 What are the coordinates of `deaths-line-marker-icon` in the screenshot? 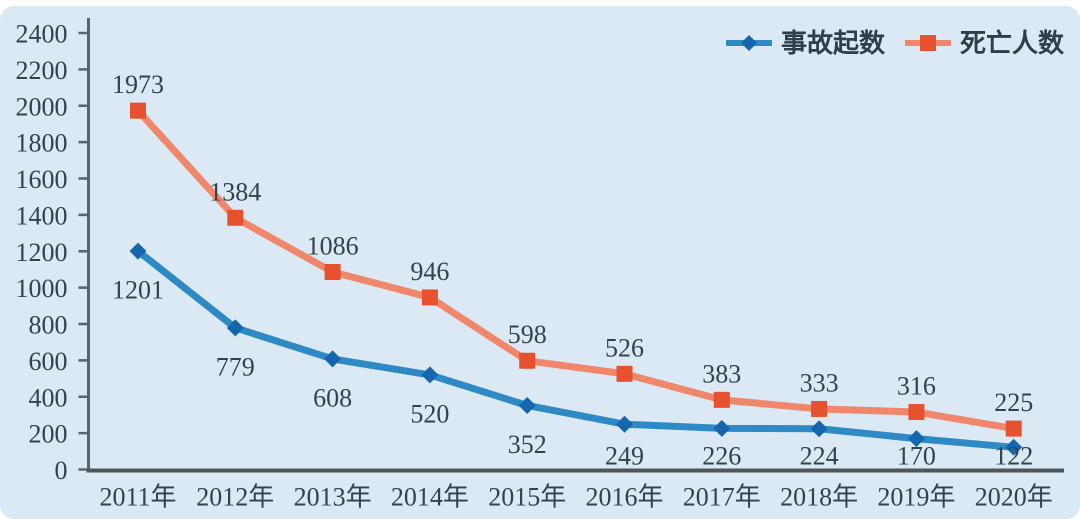 It's located at (927, 43).